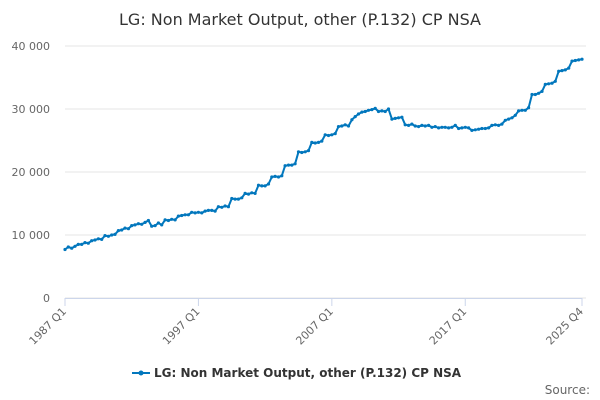 The height and width of the screenshot is (400, 600). What do you see at coordinates (314, 326) in the screenshot?
I see `x-tick-label: 2007 Q1` at bounding box center [314, 326].